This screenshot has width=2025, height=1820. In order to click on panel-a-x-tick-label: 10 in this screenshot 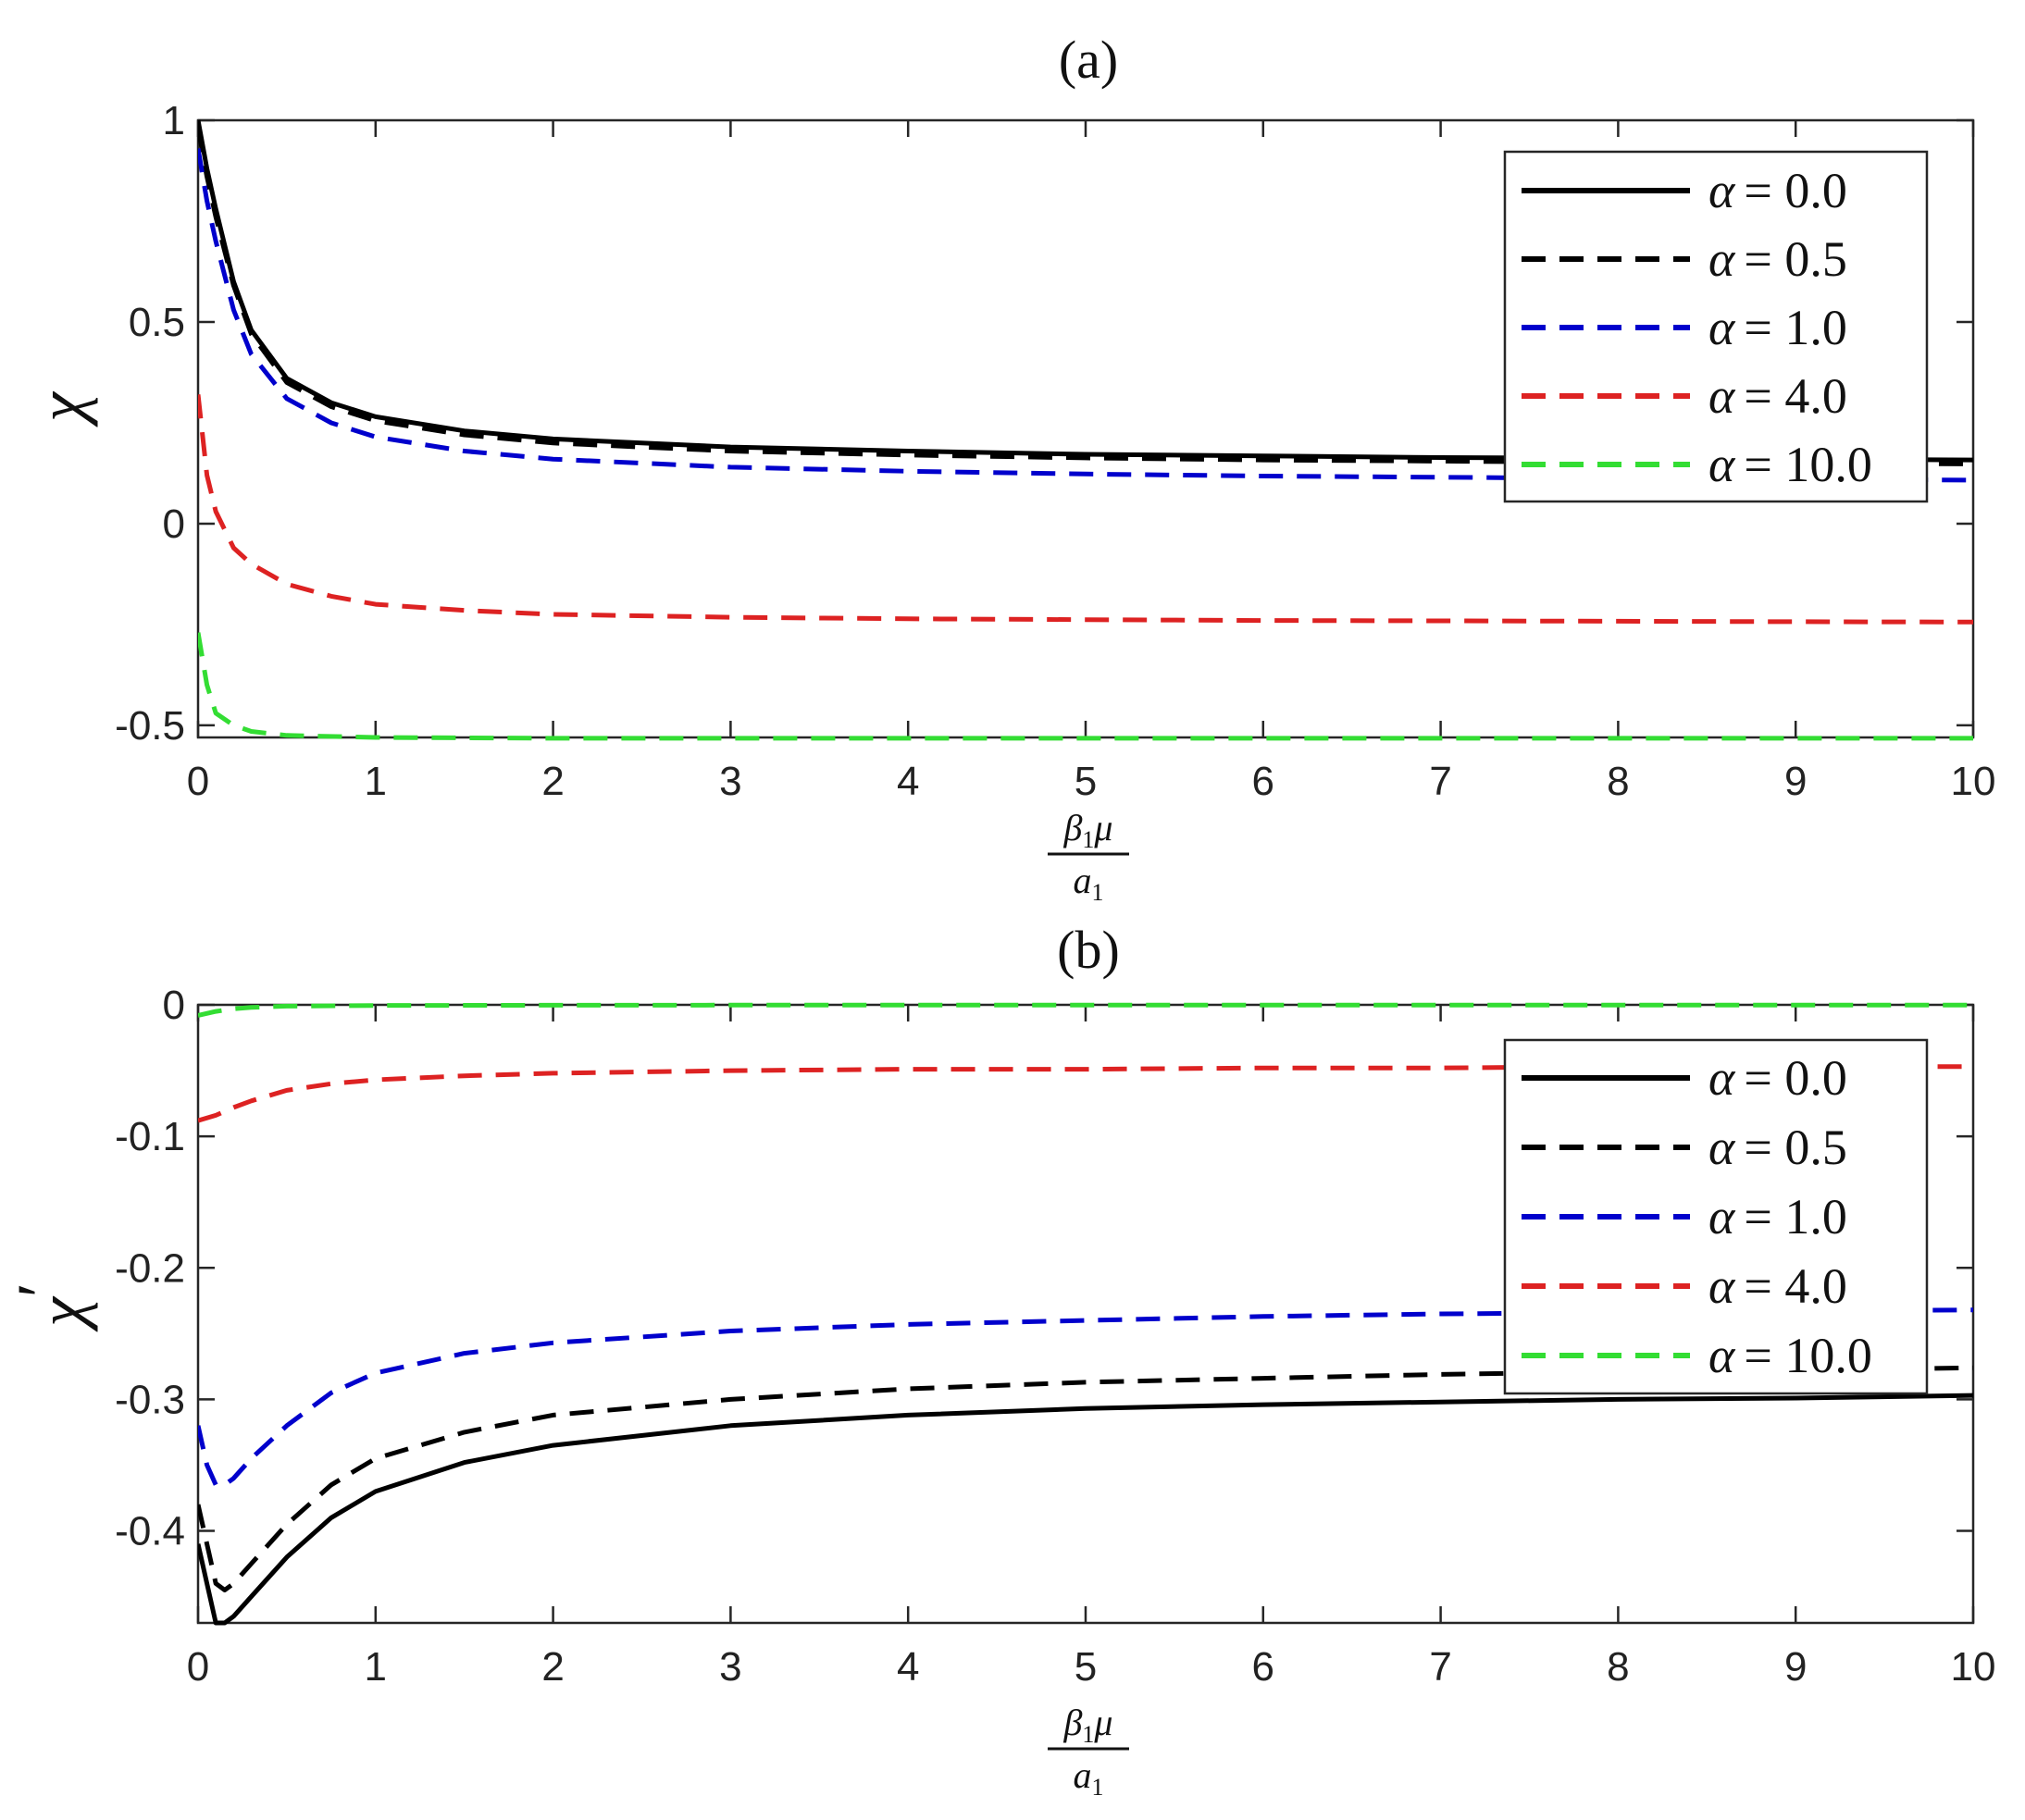, I will do `click(1973, 781)`.